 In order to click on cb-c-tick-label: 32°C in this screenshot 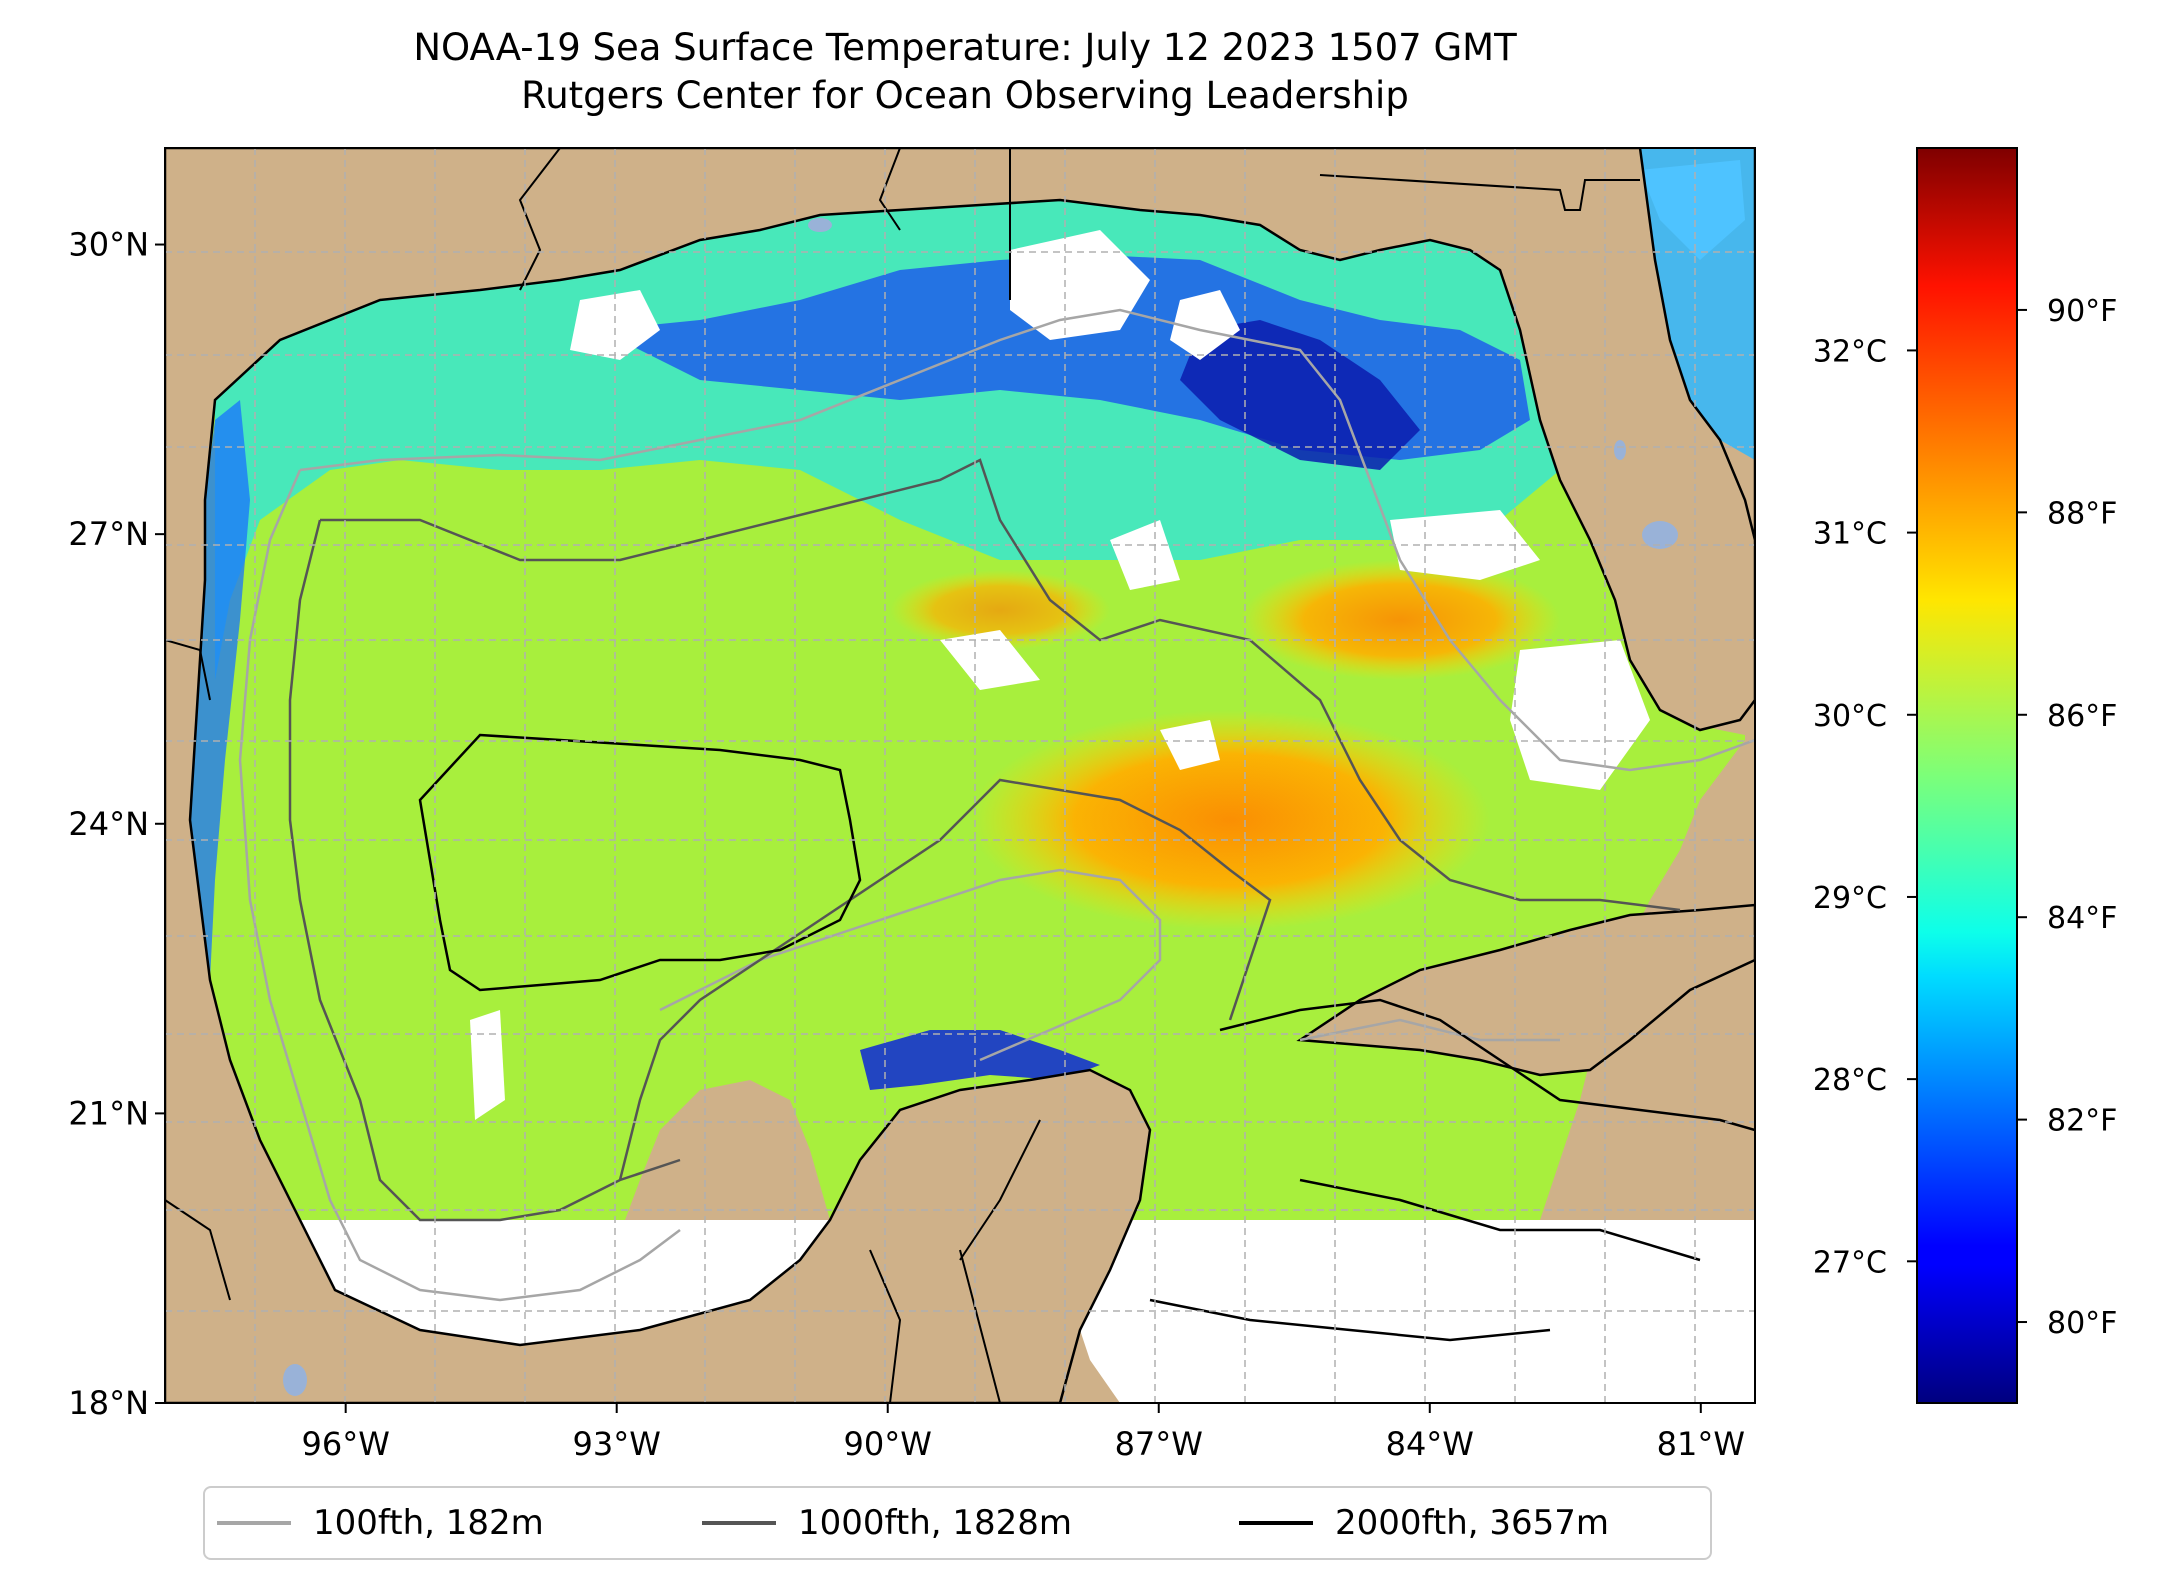, I will do `click(1850, 351)`.